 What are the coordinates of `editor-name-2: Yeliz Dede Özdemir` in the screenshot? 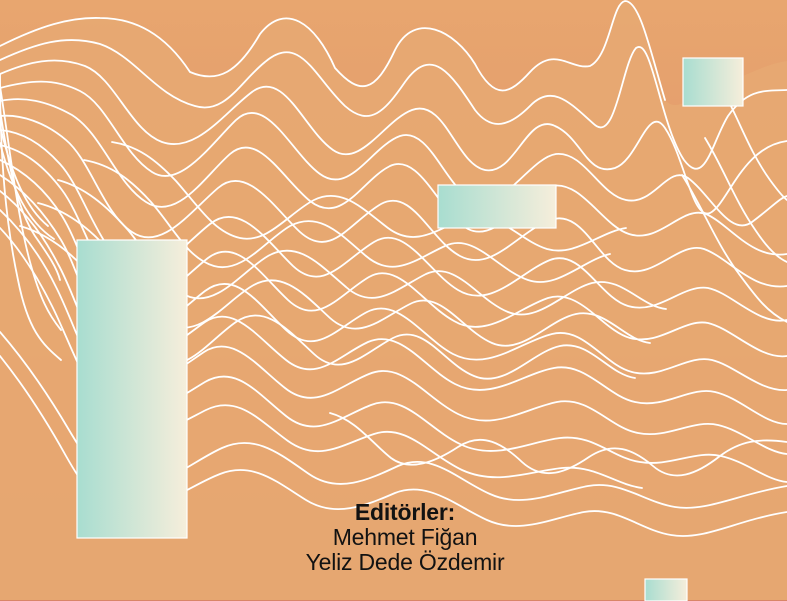 It's located at (405, 561).